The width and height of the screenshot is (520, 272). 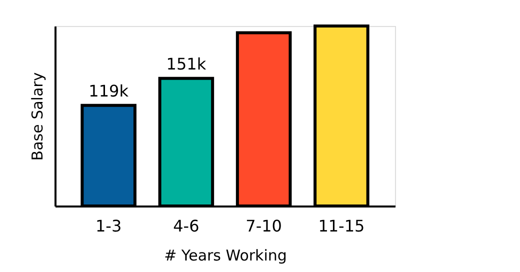 I want to click on x-tick-label: 1-3, so click(x=108, y=226).